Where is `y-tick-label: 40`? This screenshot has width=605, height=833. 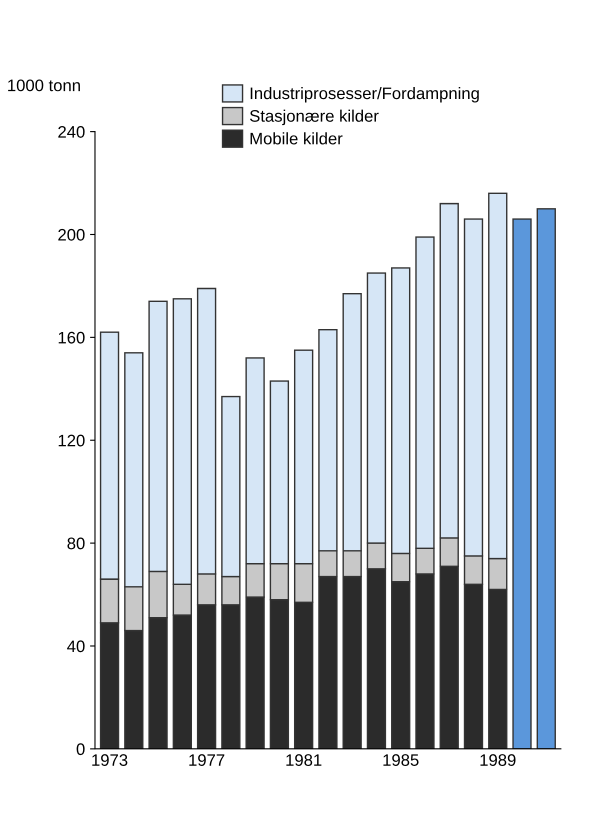
y-tick-label: 40 is located at coordinates (76, 646).